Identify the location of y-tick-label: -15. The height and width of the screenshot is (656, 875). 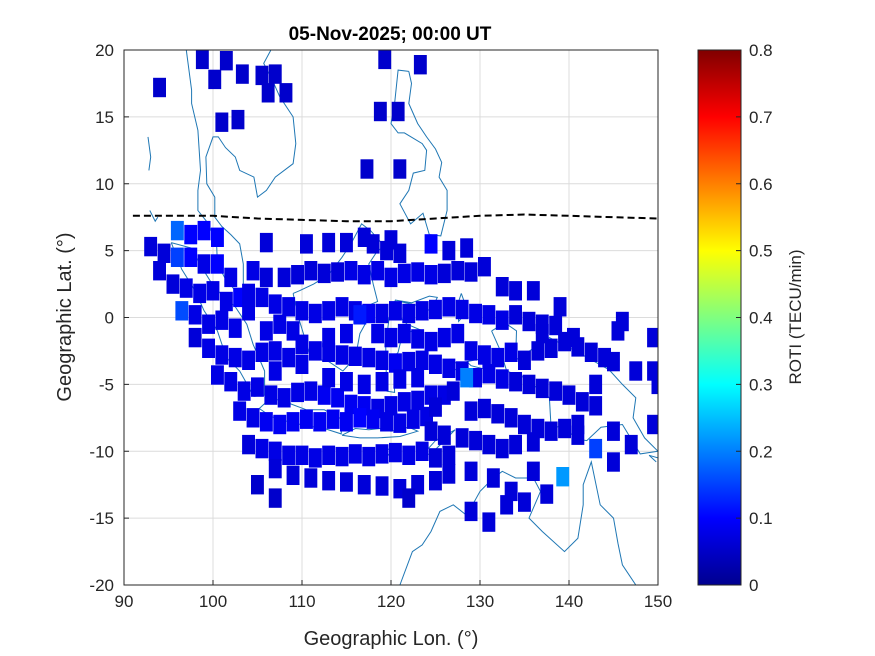
(101, 518).